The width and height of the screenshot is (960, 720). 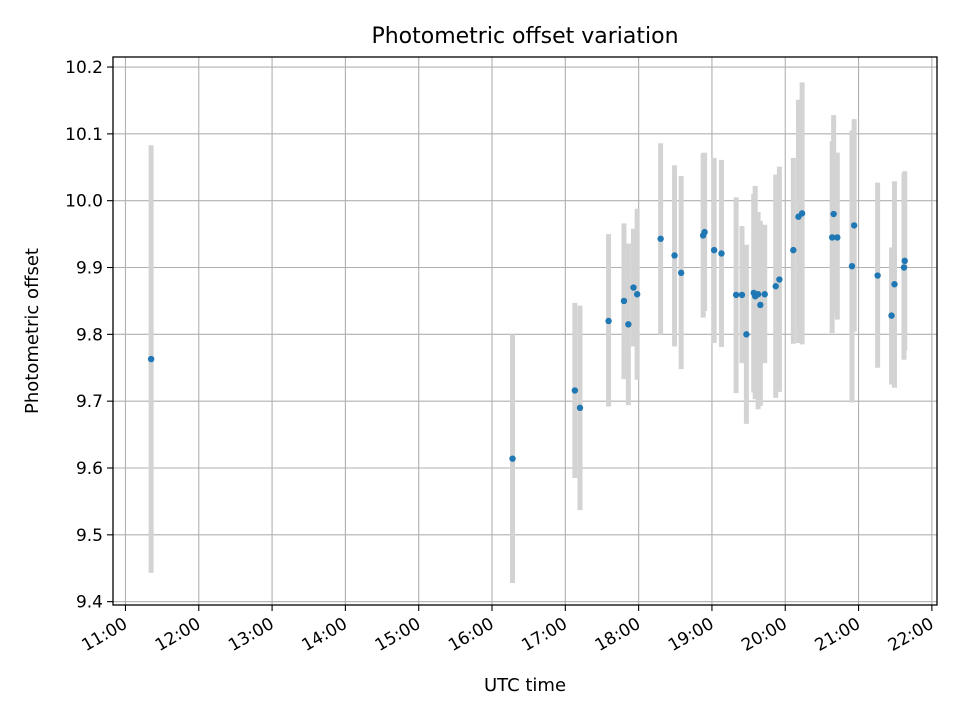 I want to click on y-tick-label: 9.9, so click(x=89, y=269).